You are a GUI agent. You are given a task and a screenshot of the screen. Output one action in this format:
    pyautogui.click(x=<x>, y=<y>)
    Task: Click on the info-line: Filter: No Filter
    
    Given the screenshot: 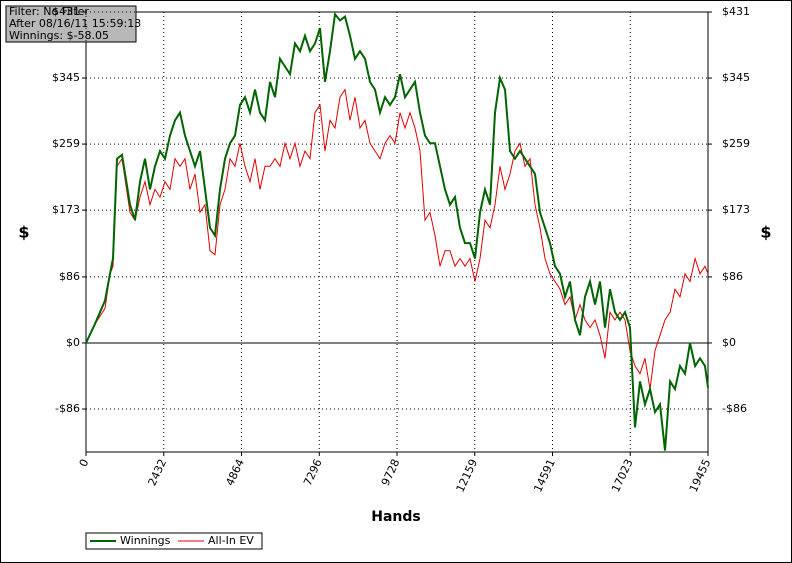 What is the action you would take?
    pyautogui.click(x=49, y=11)
    